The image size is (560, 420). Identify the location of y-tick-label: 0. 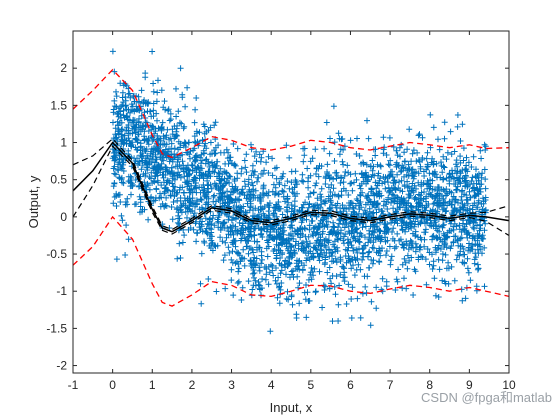
(63, 217).